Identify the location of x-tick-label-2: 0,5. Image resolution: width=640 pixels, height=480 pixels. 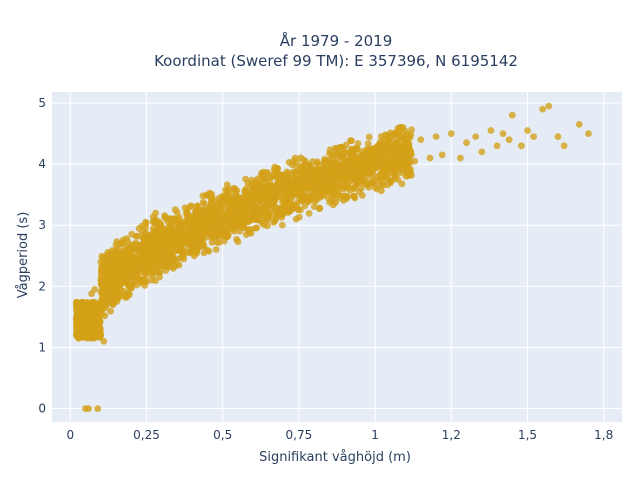
(222, 435).